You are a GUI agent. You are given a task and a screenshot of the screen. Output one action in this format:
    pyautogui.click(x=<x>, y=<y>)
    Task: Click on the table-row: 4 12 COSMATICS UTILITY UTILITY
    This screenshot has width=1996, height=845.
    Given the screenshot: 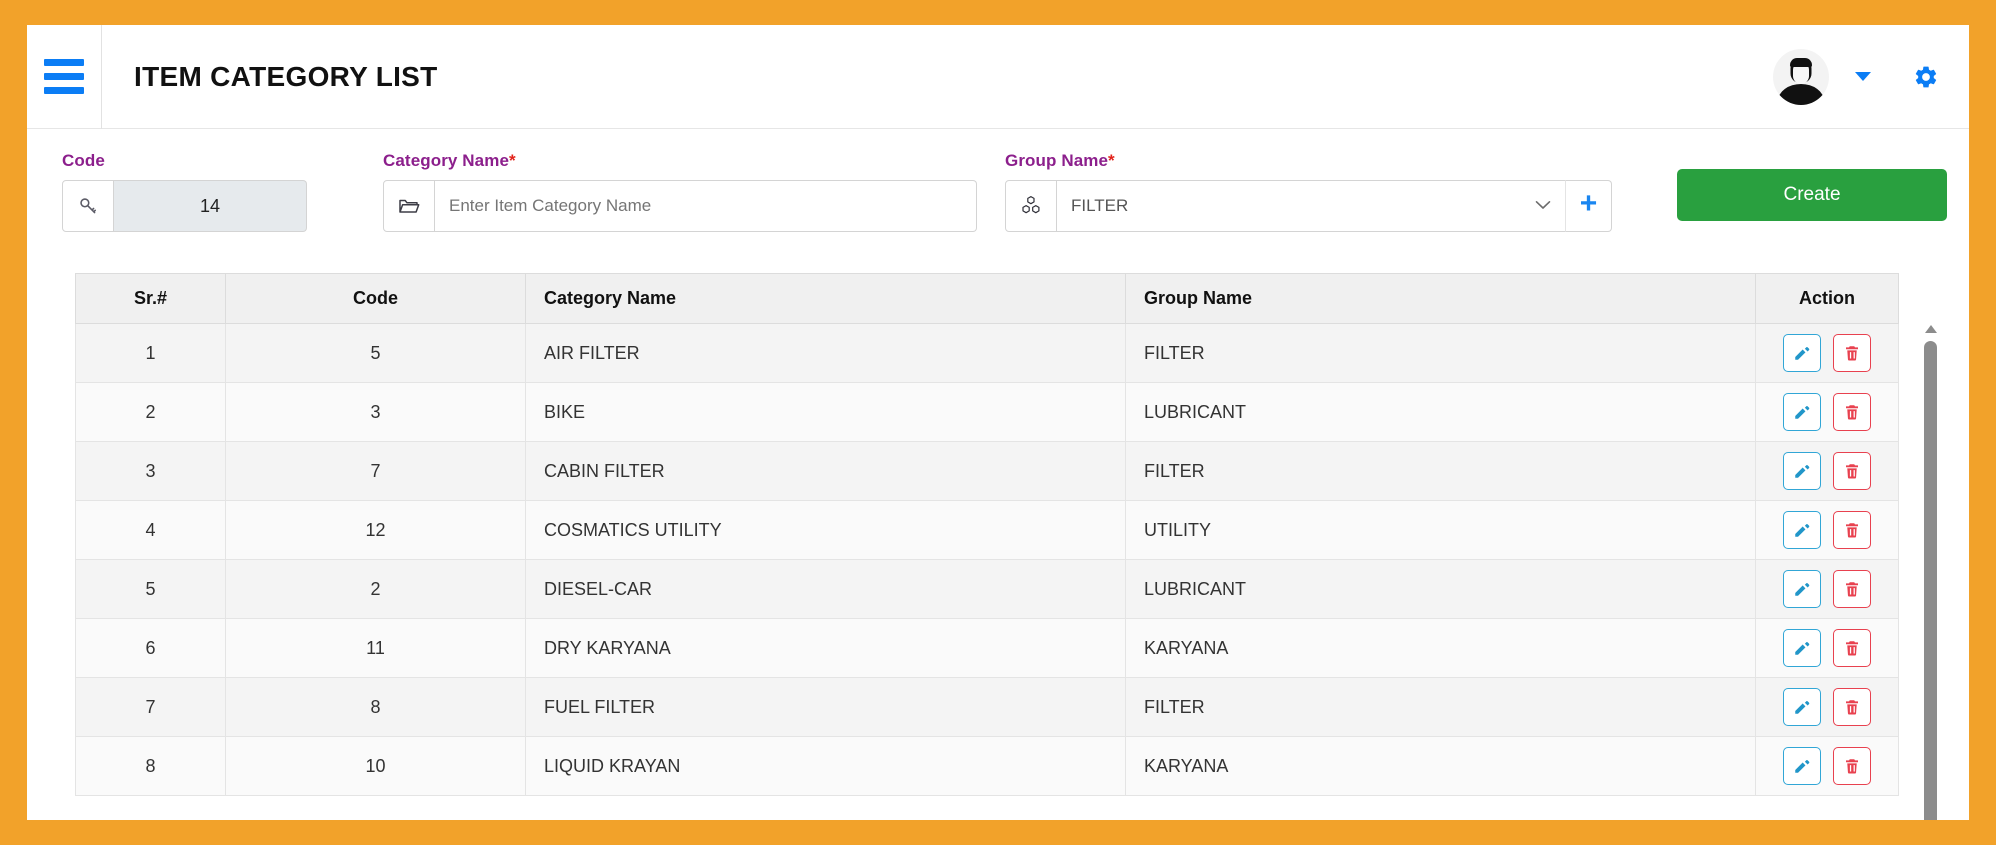 What is the action you would take?
    pyautogui.click(x=987, y=530)
    